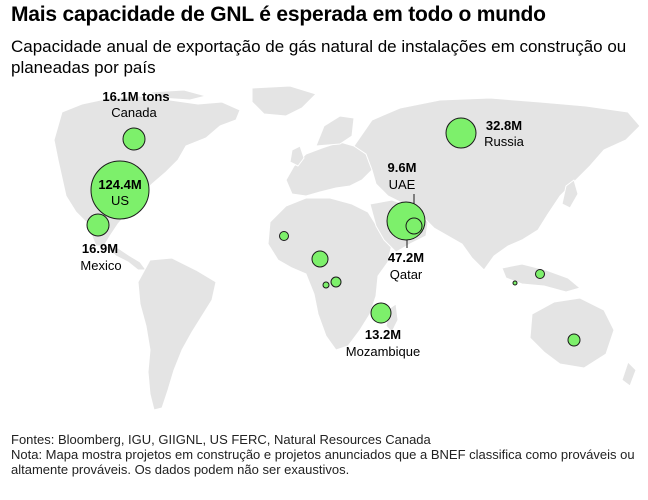  Describe the element at coordinates (570, 194) in the screenshot. I see `land-japan` at that location.